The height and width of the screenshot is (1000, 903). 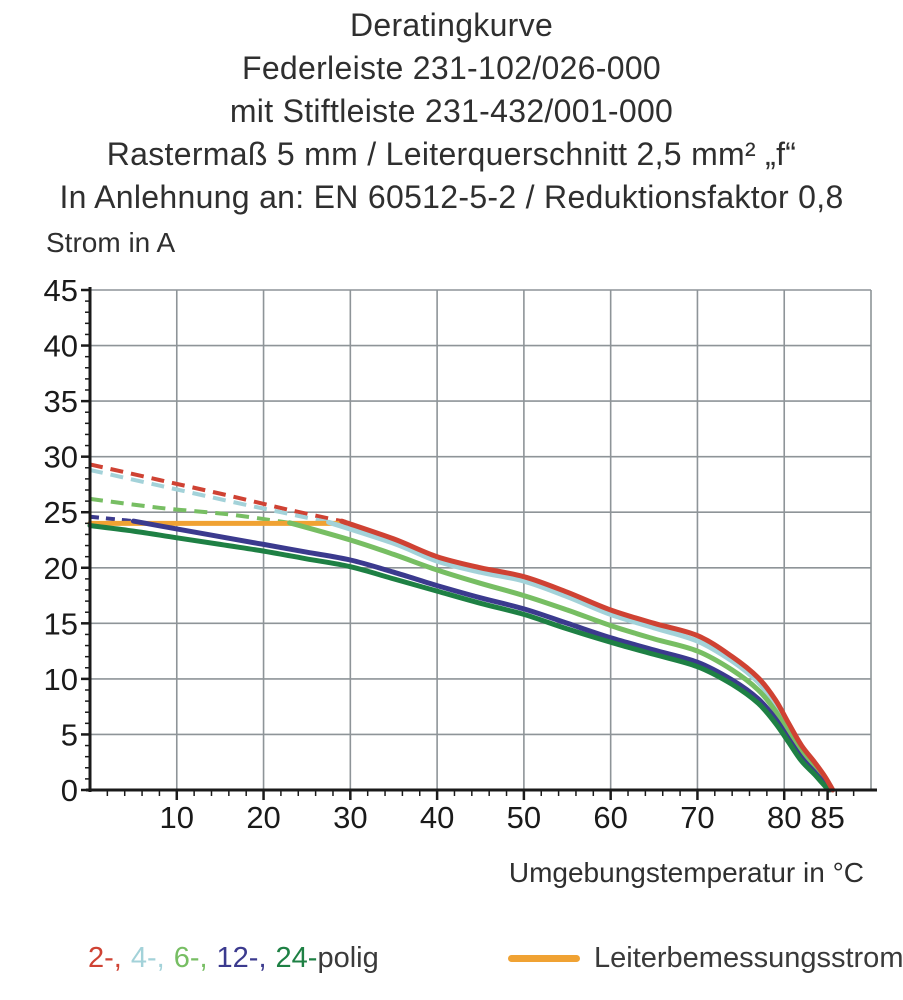 What do you see at coordinates (437, 817) in the screenshot?
I see `x-tick-label-40: 40` at bounding box center [437, 817].